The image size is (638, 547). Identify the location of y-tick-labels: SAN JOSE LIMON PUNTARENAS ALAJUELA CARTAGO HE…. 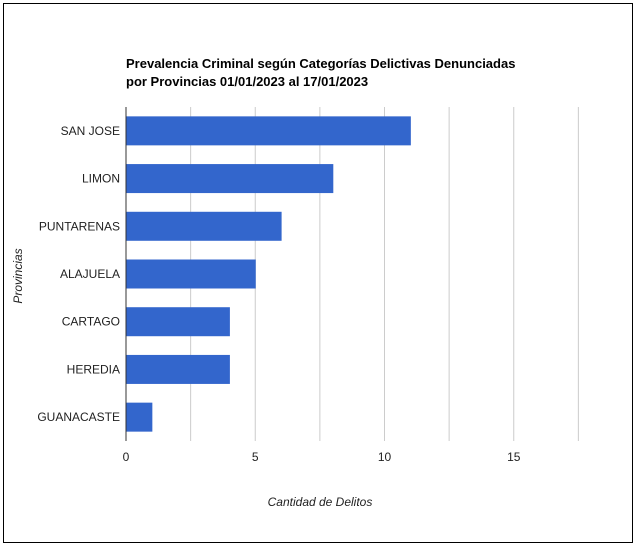
(78, 274).